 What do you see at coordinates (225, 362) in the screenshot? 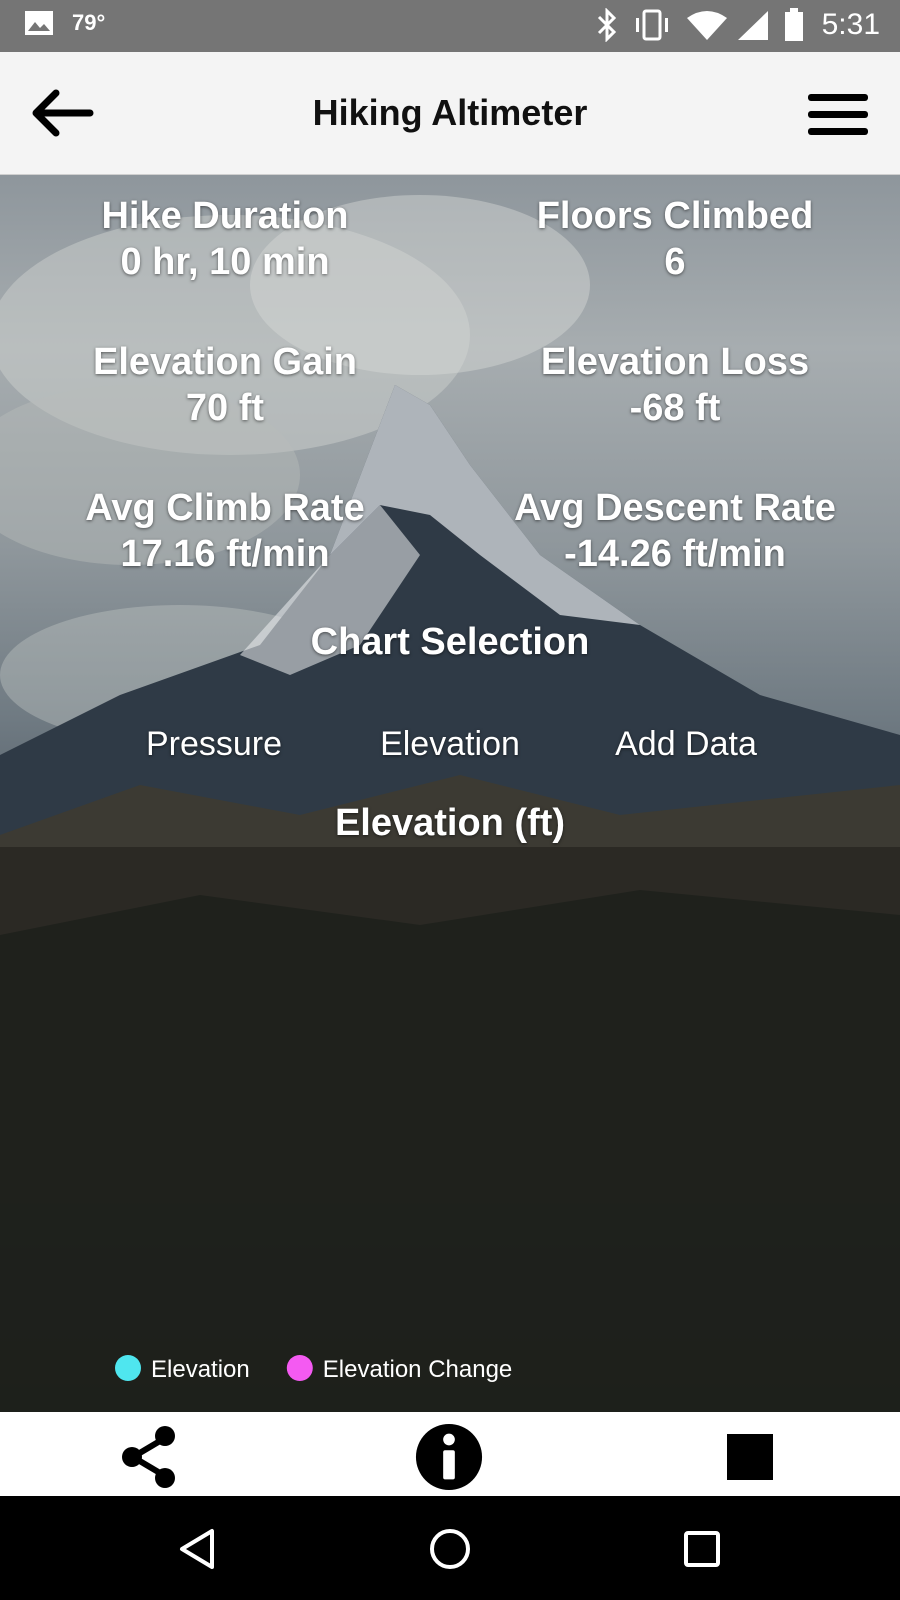
I see `stat-label: Elevation Gain` at bounding box center [225, 362].